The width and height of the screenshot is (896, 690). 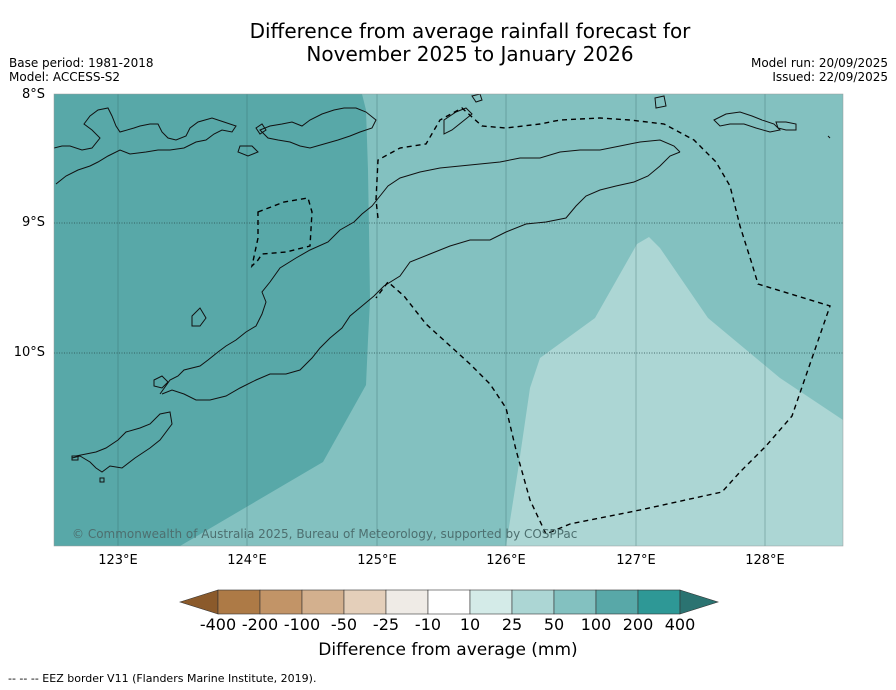 I want to click on lon-label-127e: 127°E, so click(x=636, y=560).